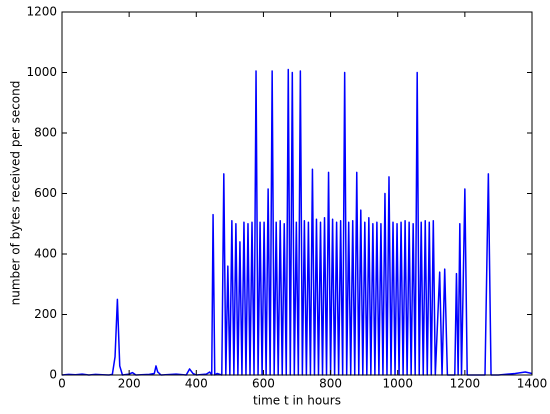 The height and width of the screenshot is (414, 550). I want to click on x-tick-label: 1000, so click(397, 384).